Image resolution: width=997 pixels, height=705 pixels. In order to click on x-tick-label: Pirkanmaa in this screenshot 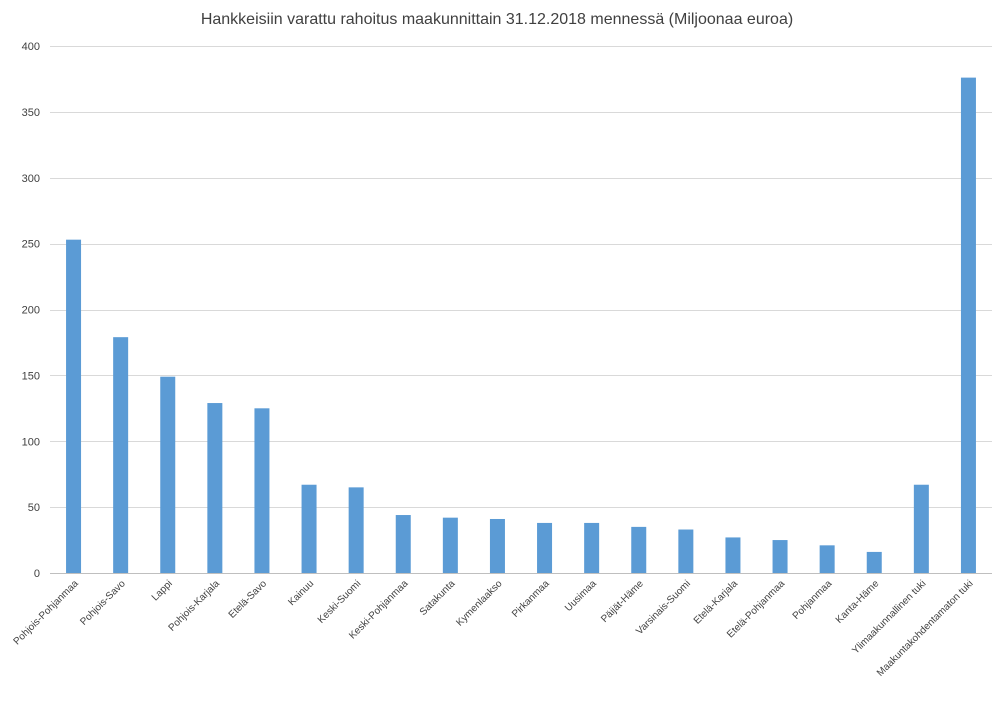, I will do `click(531, 599)`.